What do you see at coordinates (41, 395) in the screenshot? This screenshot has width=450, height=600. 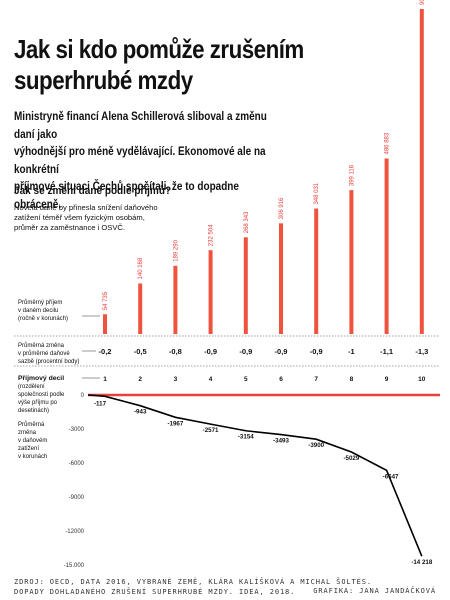 I see `decile-row-label: společnosti podle` at bounding box center [41, 395].